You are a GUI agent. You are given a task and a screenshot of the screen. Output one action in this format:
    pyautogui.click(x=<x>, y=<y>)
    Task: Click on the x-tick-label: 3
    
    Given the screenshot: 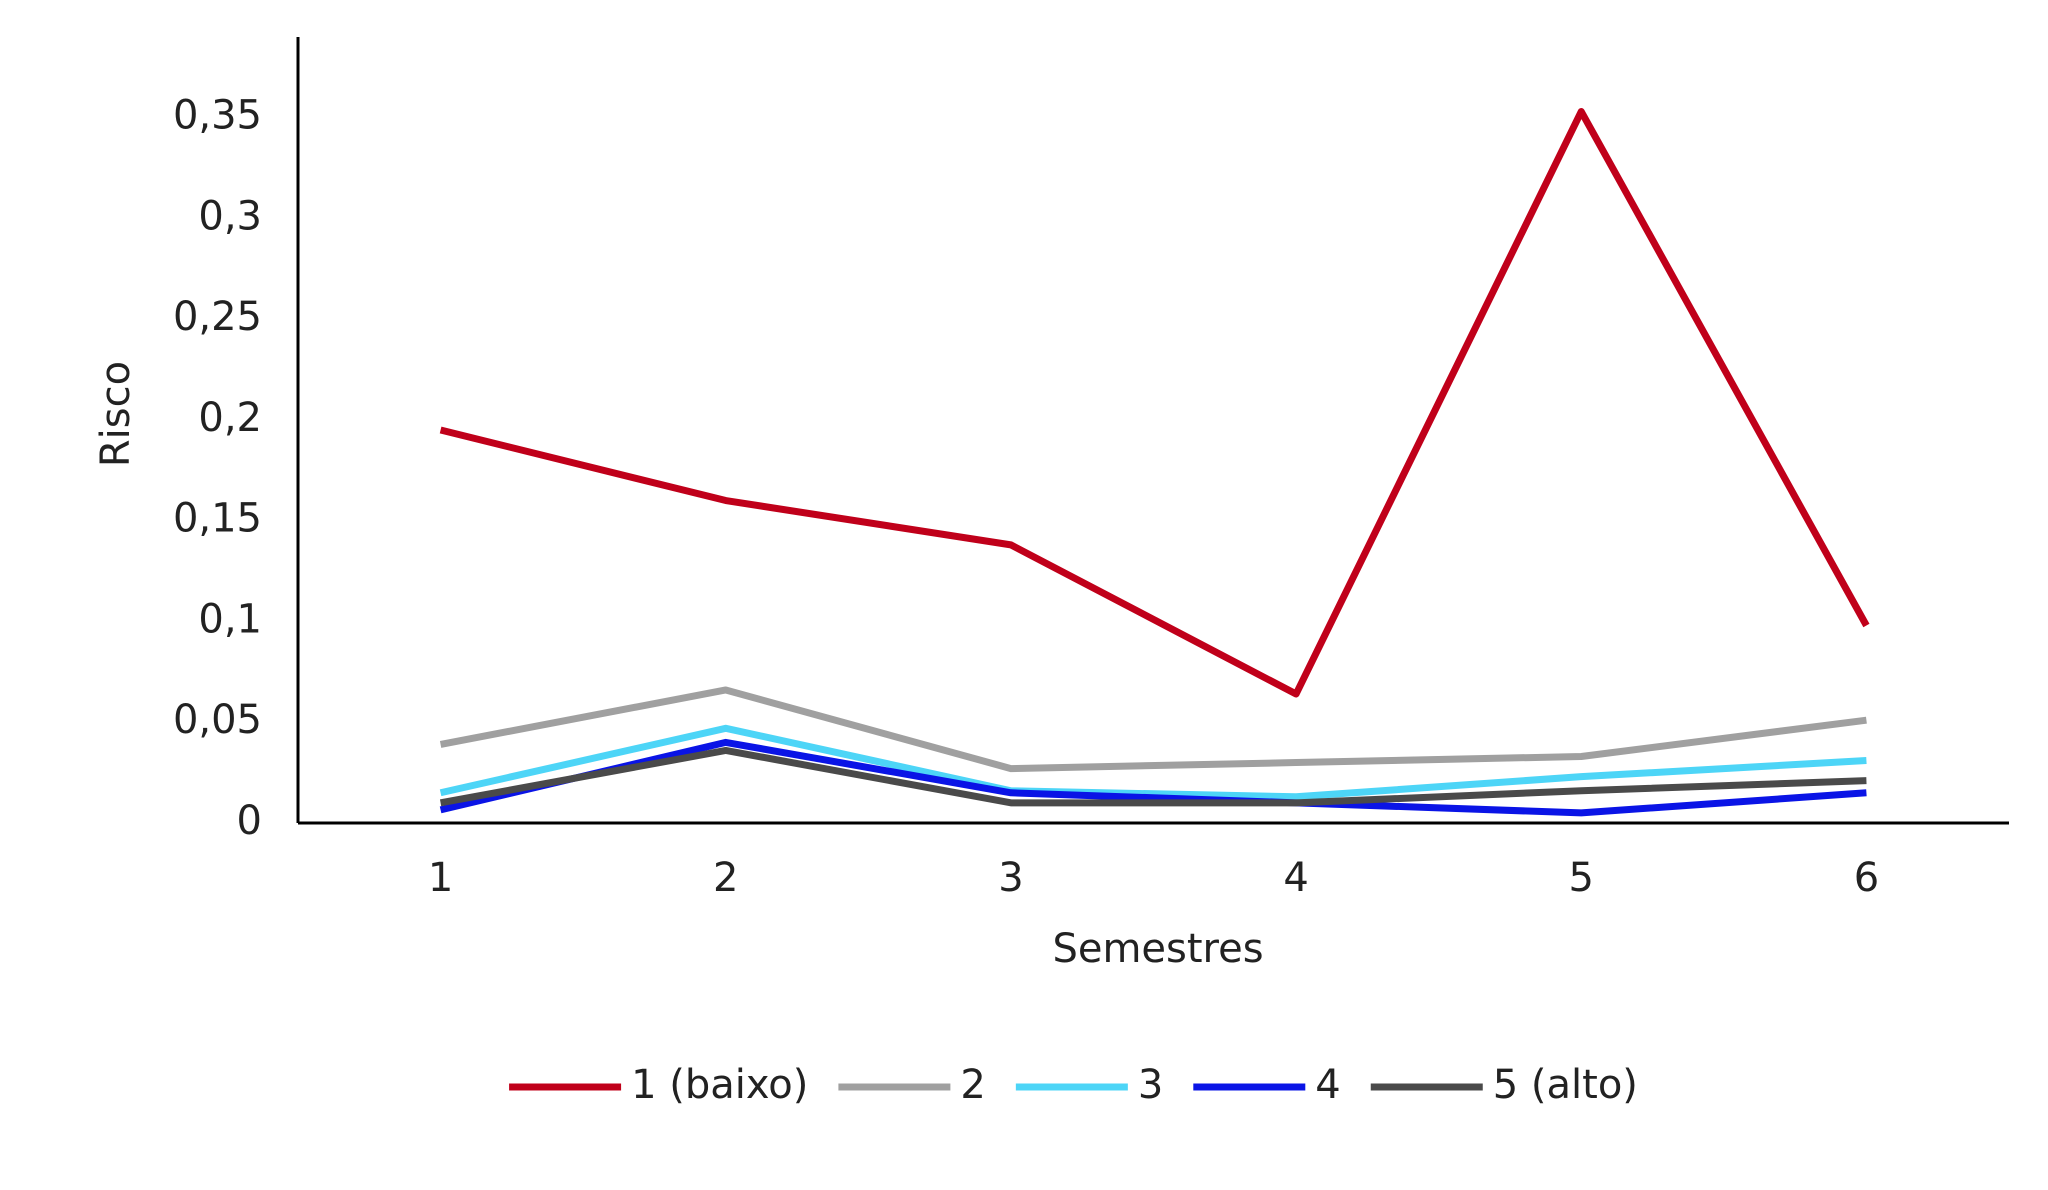 What is the action you would take?
    pyautogui.click(x=1010, y=878)
    